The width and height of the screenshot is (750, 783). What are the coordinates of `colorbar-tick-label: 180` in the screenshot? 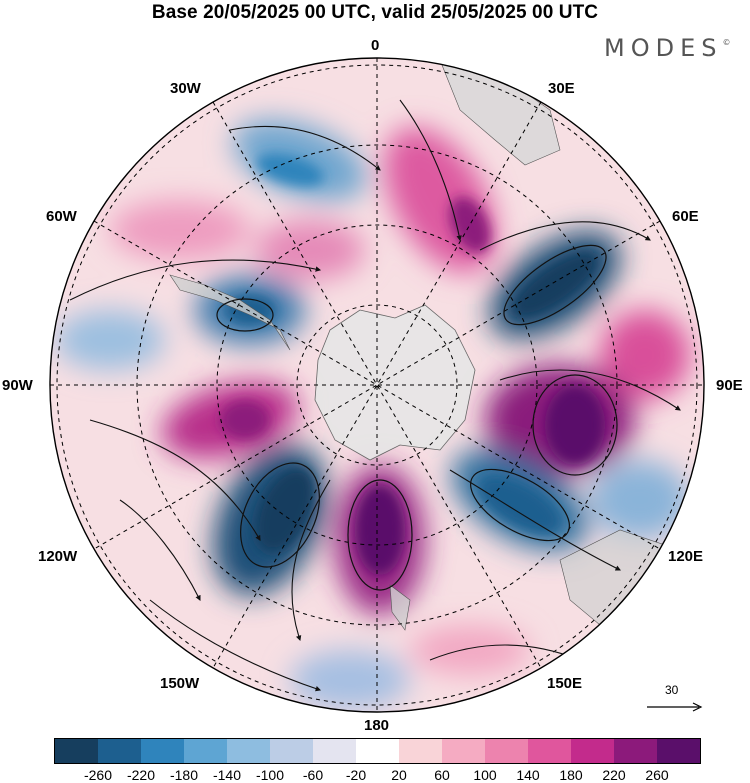 It's located at (571, 775).